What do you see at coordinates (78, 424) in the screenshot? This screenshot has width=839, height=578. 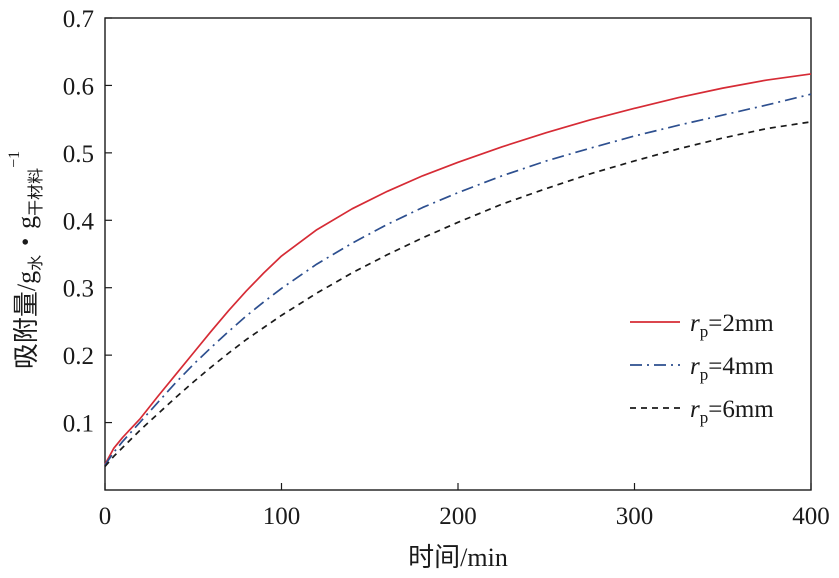 I see `y-tick-label: 0.1` at bounding box center [78, 424].